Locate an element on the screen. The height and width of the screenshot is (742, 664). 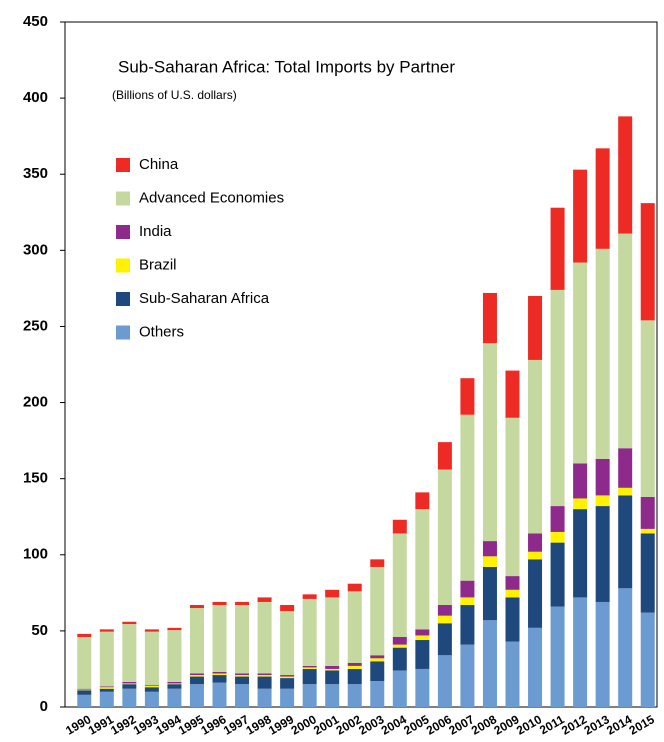
y-tick-label: 50 is located at coordinates (39, 630).